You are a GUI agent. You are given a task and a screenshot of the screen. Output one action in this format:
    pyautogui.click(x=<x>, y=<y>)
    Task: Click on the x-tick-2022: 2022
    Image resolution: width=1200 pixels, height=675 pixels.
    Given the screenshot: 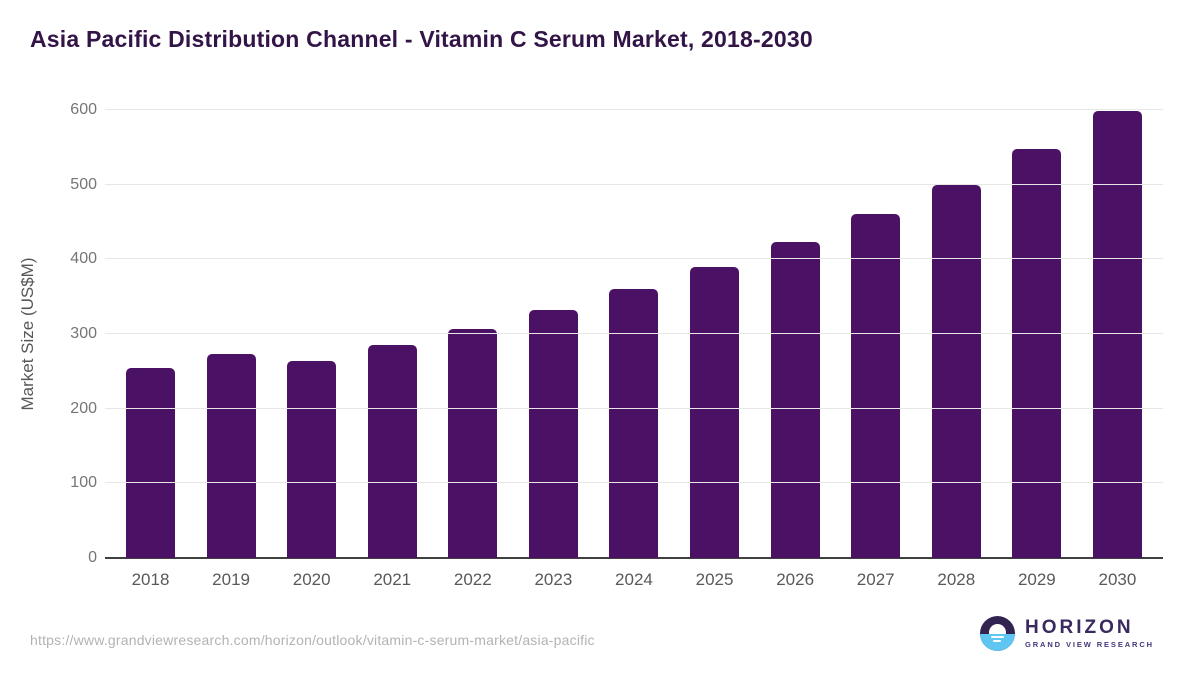 What is the action you would take?
    pyautogui.click(x=472, y=579)
    